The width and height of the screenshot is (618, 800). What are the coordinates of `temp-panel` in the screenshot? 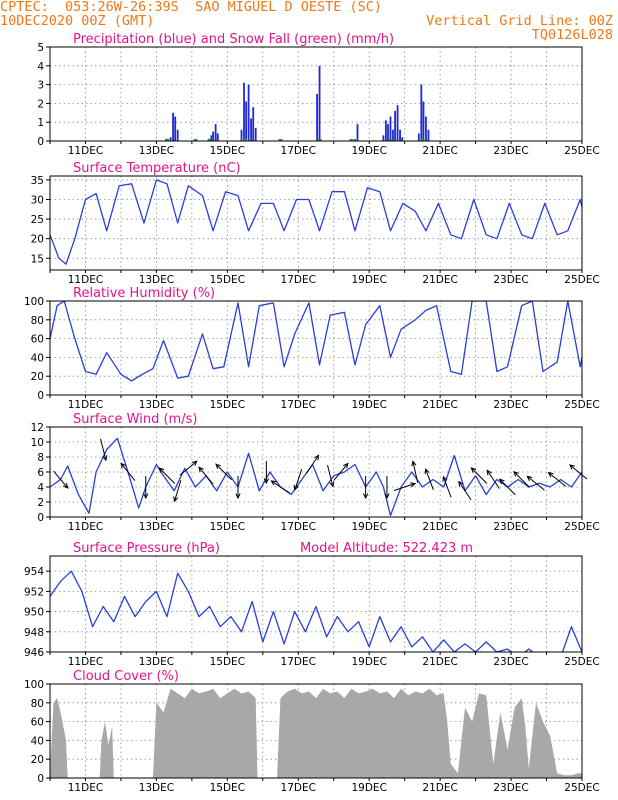 It's located at (314, 224).